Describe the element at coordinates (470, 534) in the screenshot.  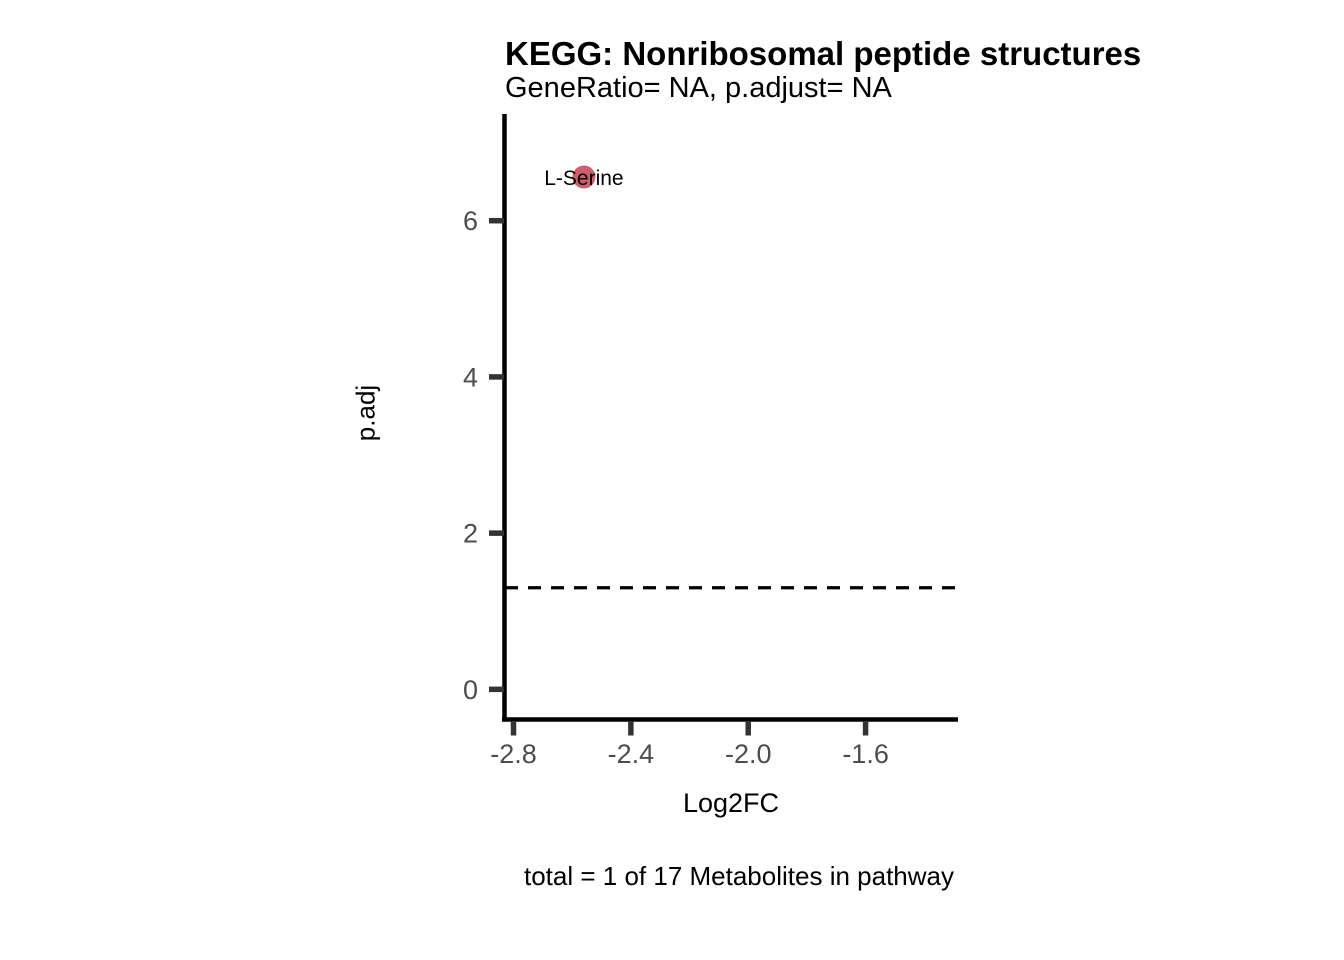
I see `y-tick-label: 2` at that location.